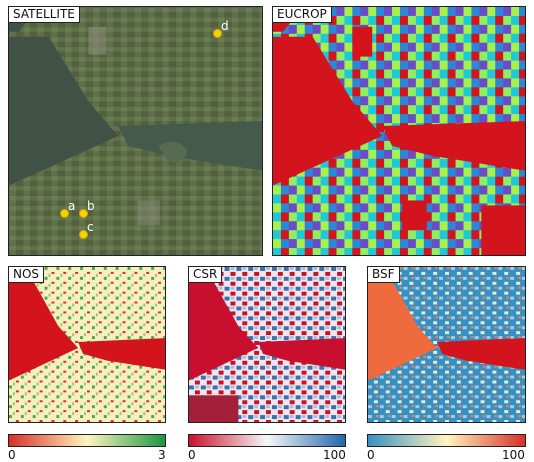 The height and width of the screenshot is (462, 534). I want to click on bsf-colorbar, so click(446, 440).